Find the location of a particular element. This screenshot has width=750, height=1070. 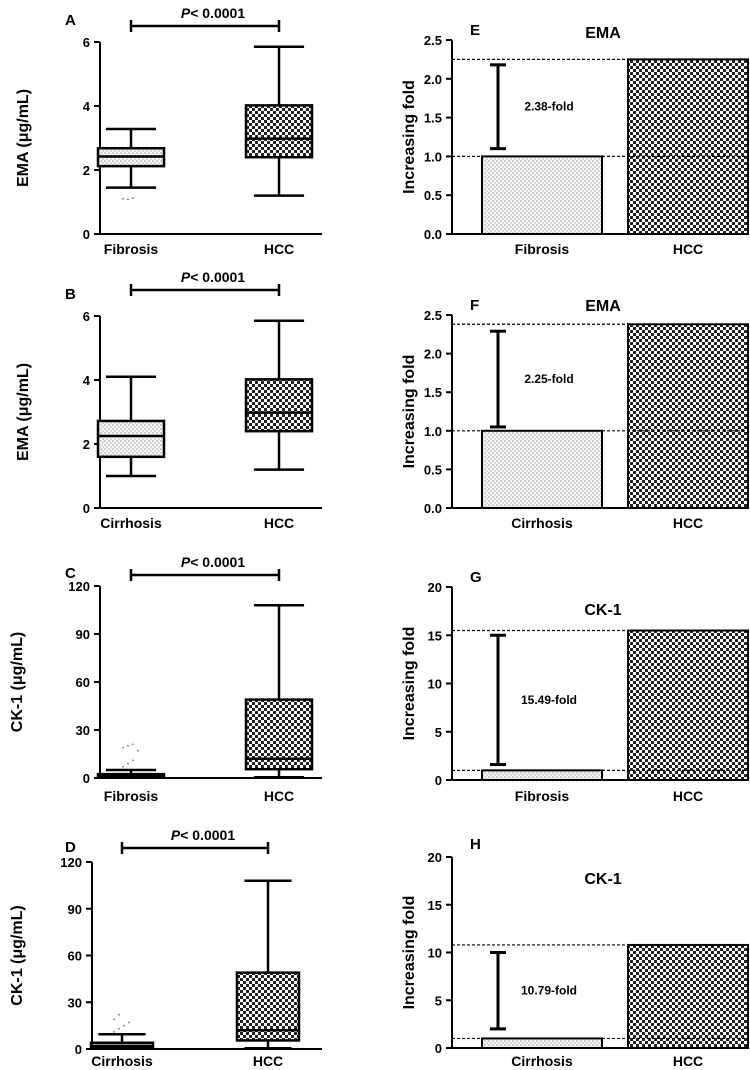

y-tick-label: 5 is located at coordinates (438, 1000).